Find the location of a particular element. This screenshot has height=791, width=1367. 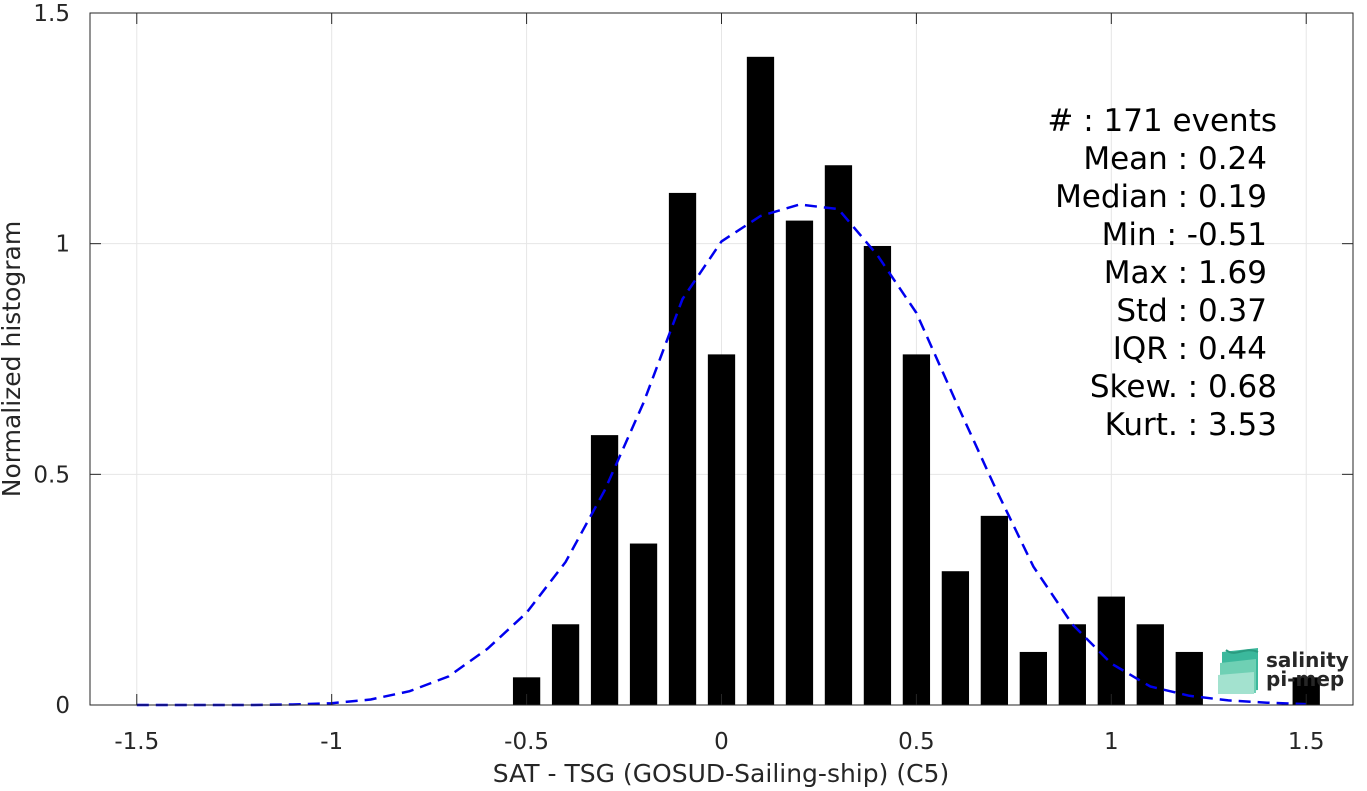

x-tick-label: 0.5 is located at coordinates (916, 742).